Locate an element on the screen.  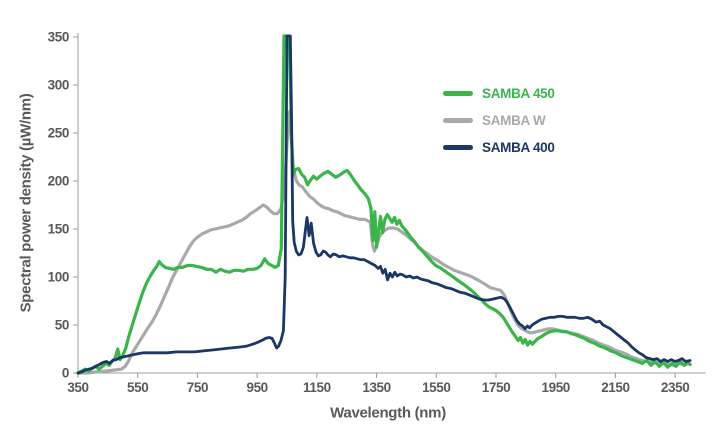
legend-item-samba-w: SAMBA W is located at coordinates (499, 120).